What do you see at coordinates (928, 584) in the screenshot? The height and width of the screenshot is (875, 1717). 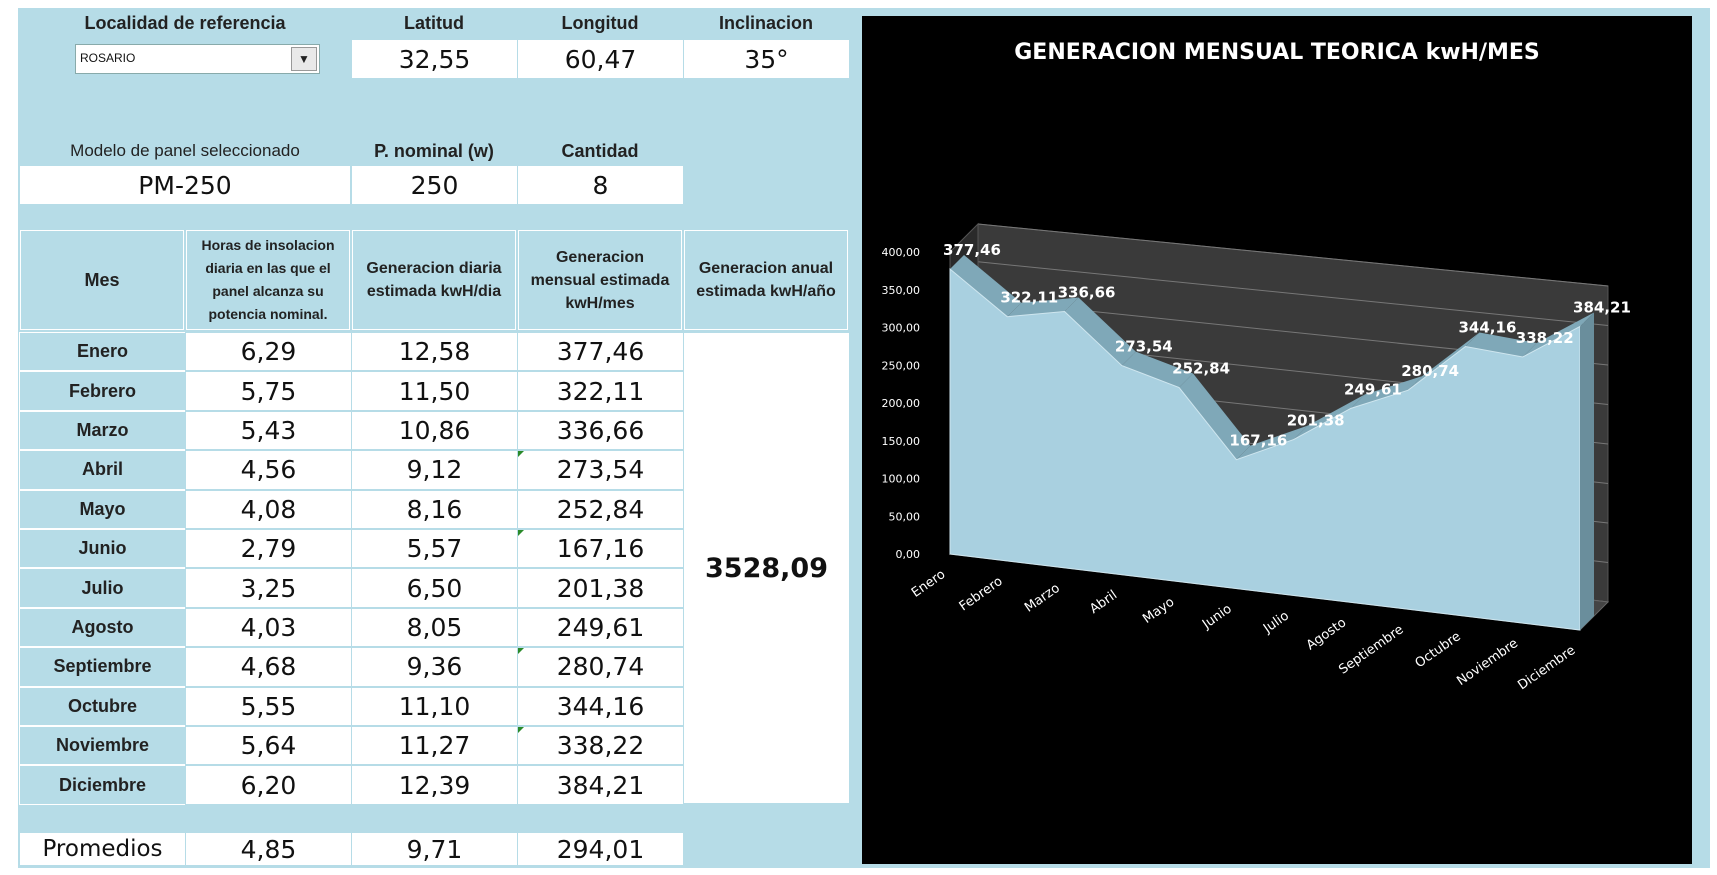 I see `x-tick-label: Enero` at bounding box center [928, 584].